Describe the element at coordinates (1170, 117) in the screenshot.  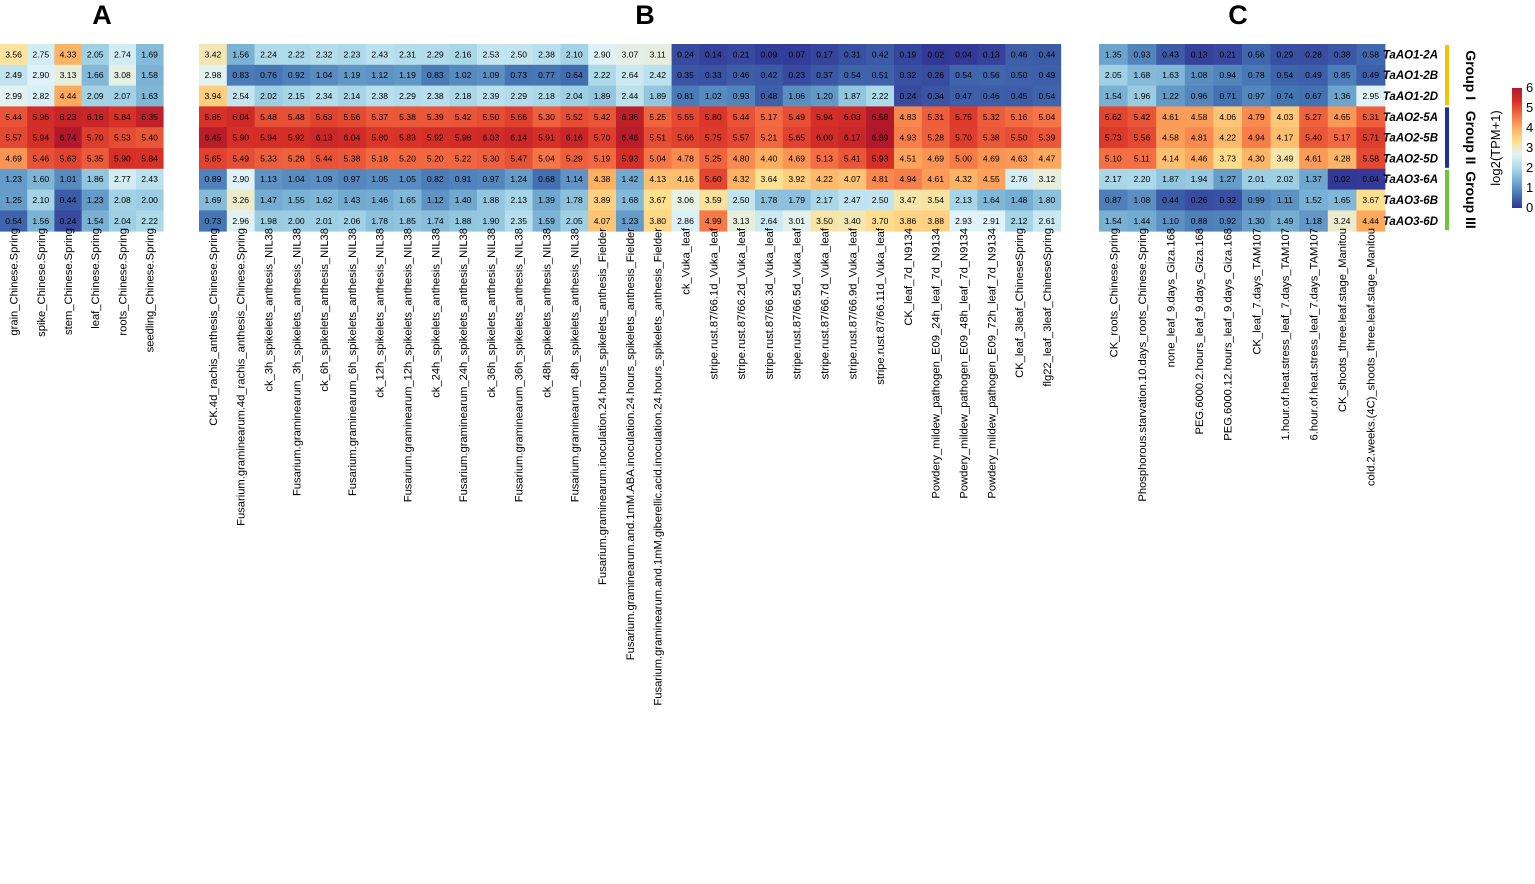
I see `cell-value-label: 4.61` at that location.